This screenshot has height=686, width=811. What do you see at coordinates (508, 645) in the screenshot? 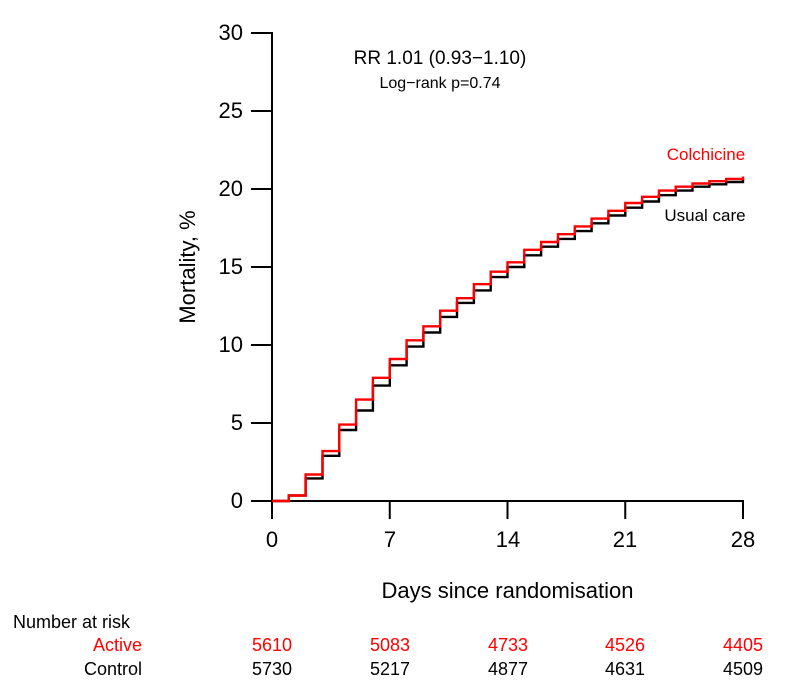
I see `risk-value-active-day14: 4733` at bounding box center [508, 645].